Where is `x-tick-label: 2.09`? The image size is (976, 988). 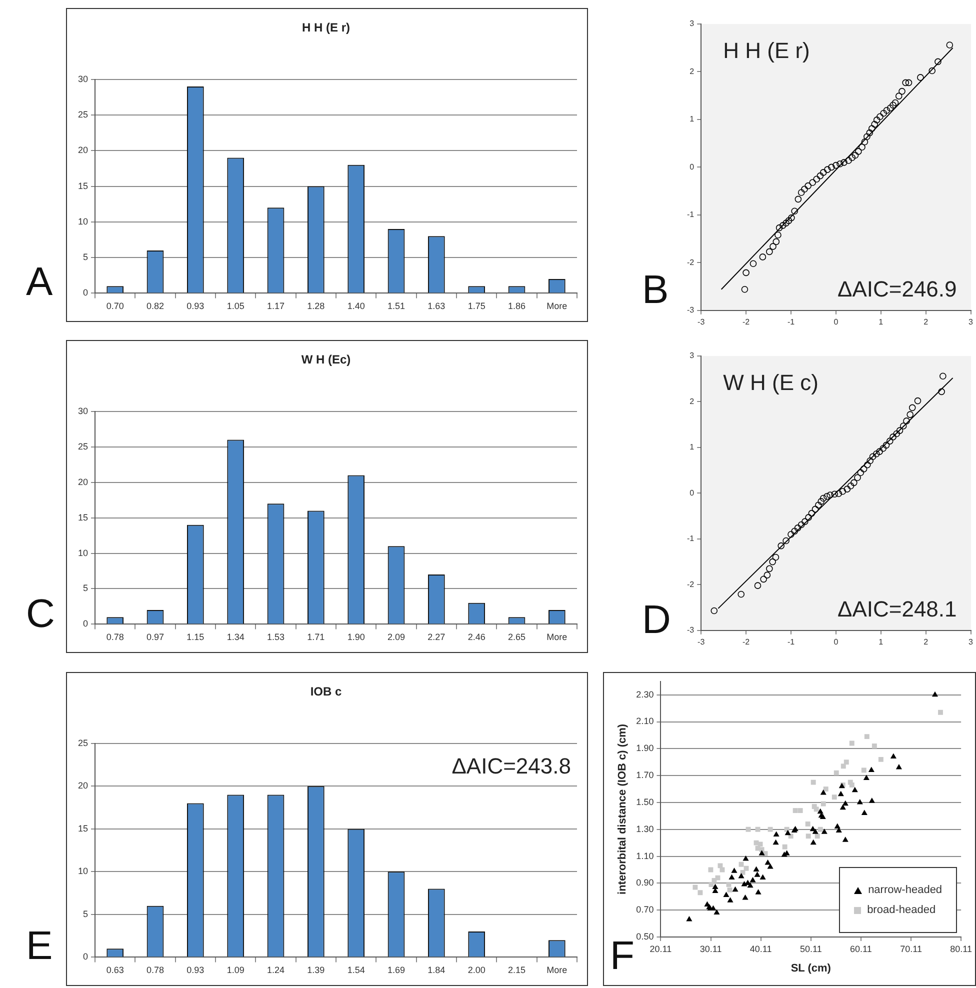
x-tick-label: 2.09 is located at coordinates (396, 637).